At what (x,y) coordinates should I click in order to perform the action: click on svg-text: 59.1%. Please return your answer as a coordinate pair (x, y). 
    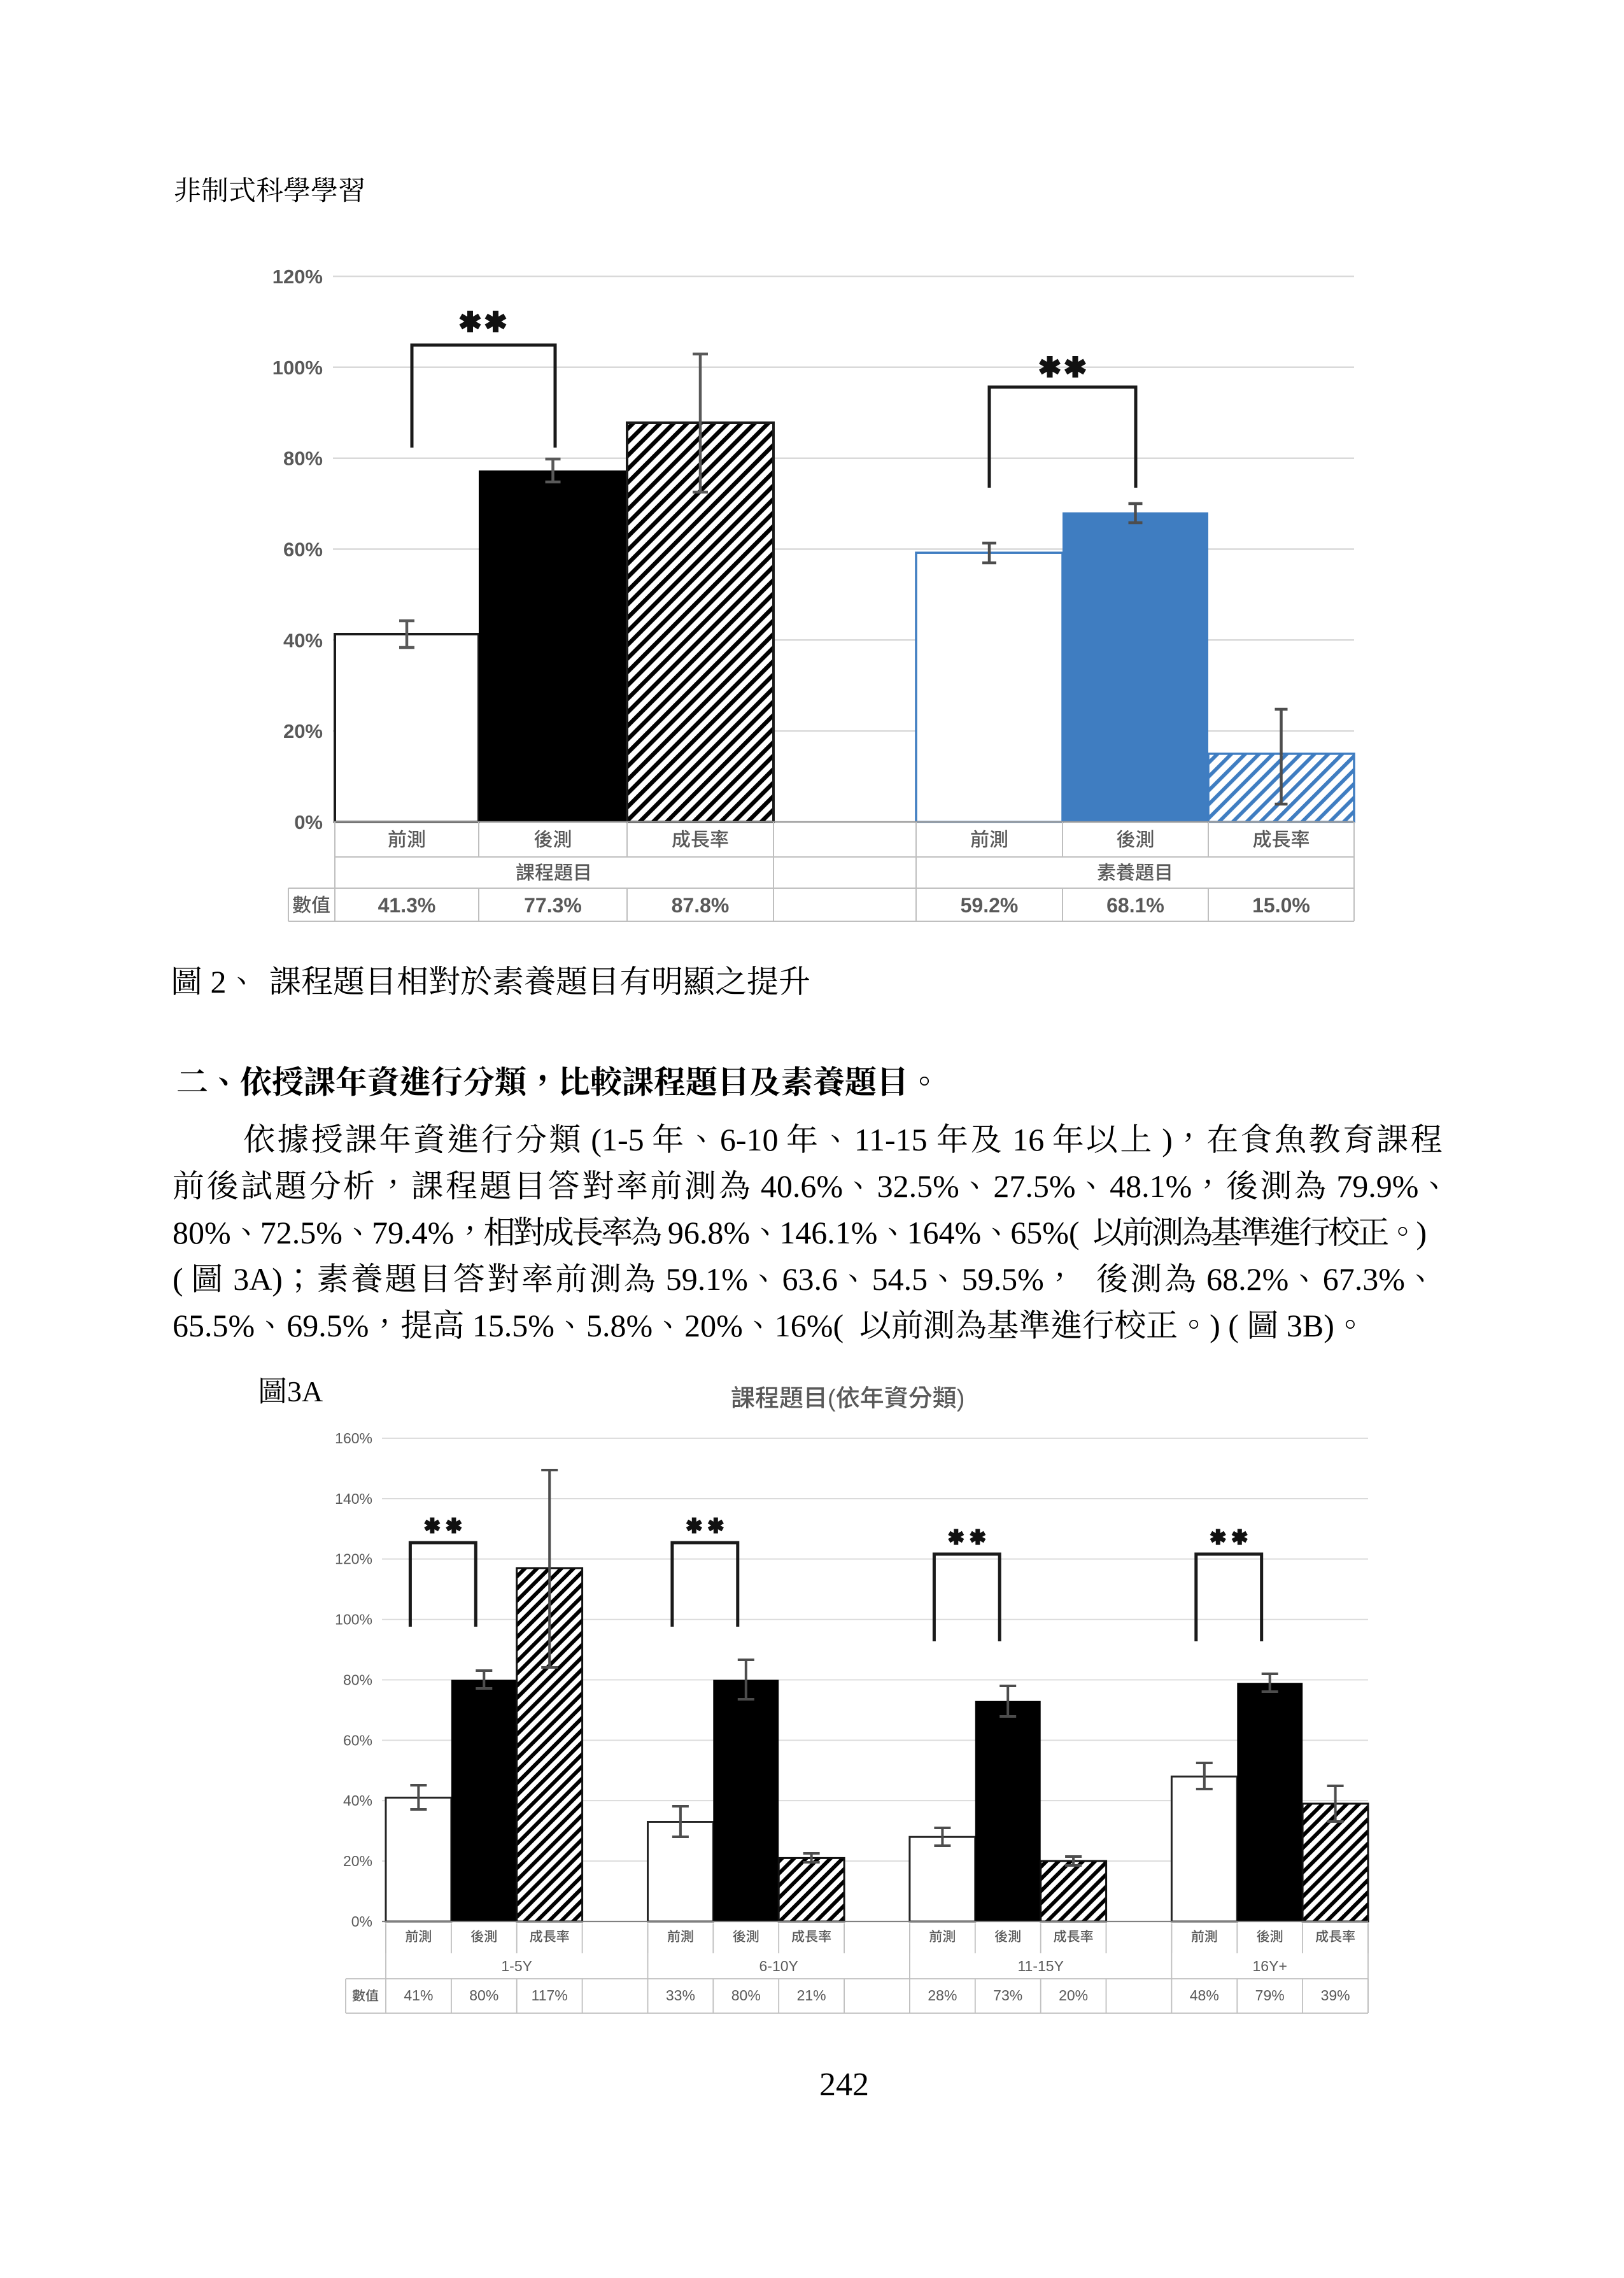
    Looking at the image, I should click on (707, 1279).